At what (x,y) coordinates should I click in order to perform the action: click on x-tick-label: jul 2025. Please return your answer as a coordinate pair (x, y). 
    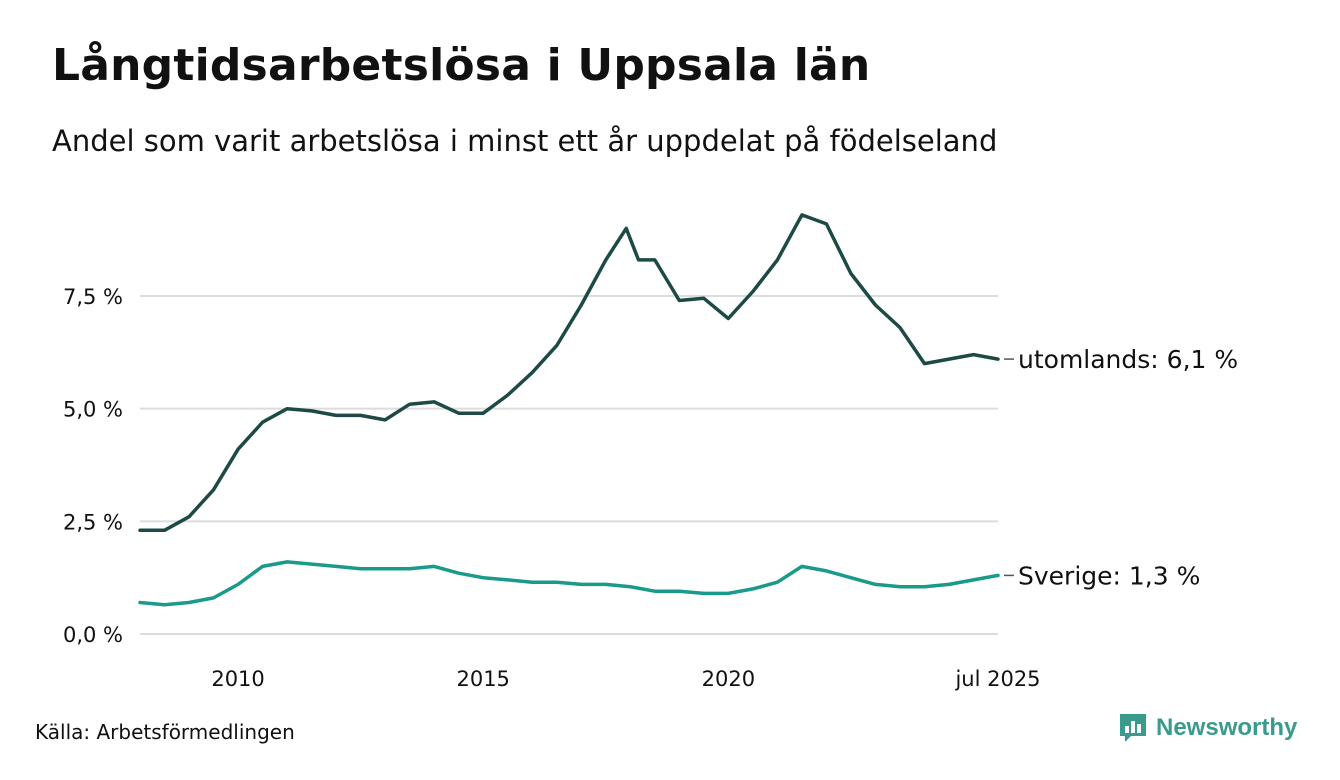
    Looking at the image, I should click on (997, 679).